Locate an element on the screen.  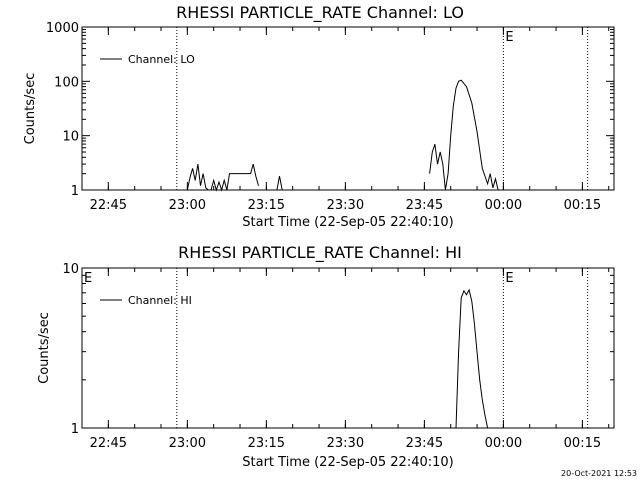
chart-title: RHESSI PARTICLE_RATE Channel: HI is located at coordinates (320, 253).